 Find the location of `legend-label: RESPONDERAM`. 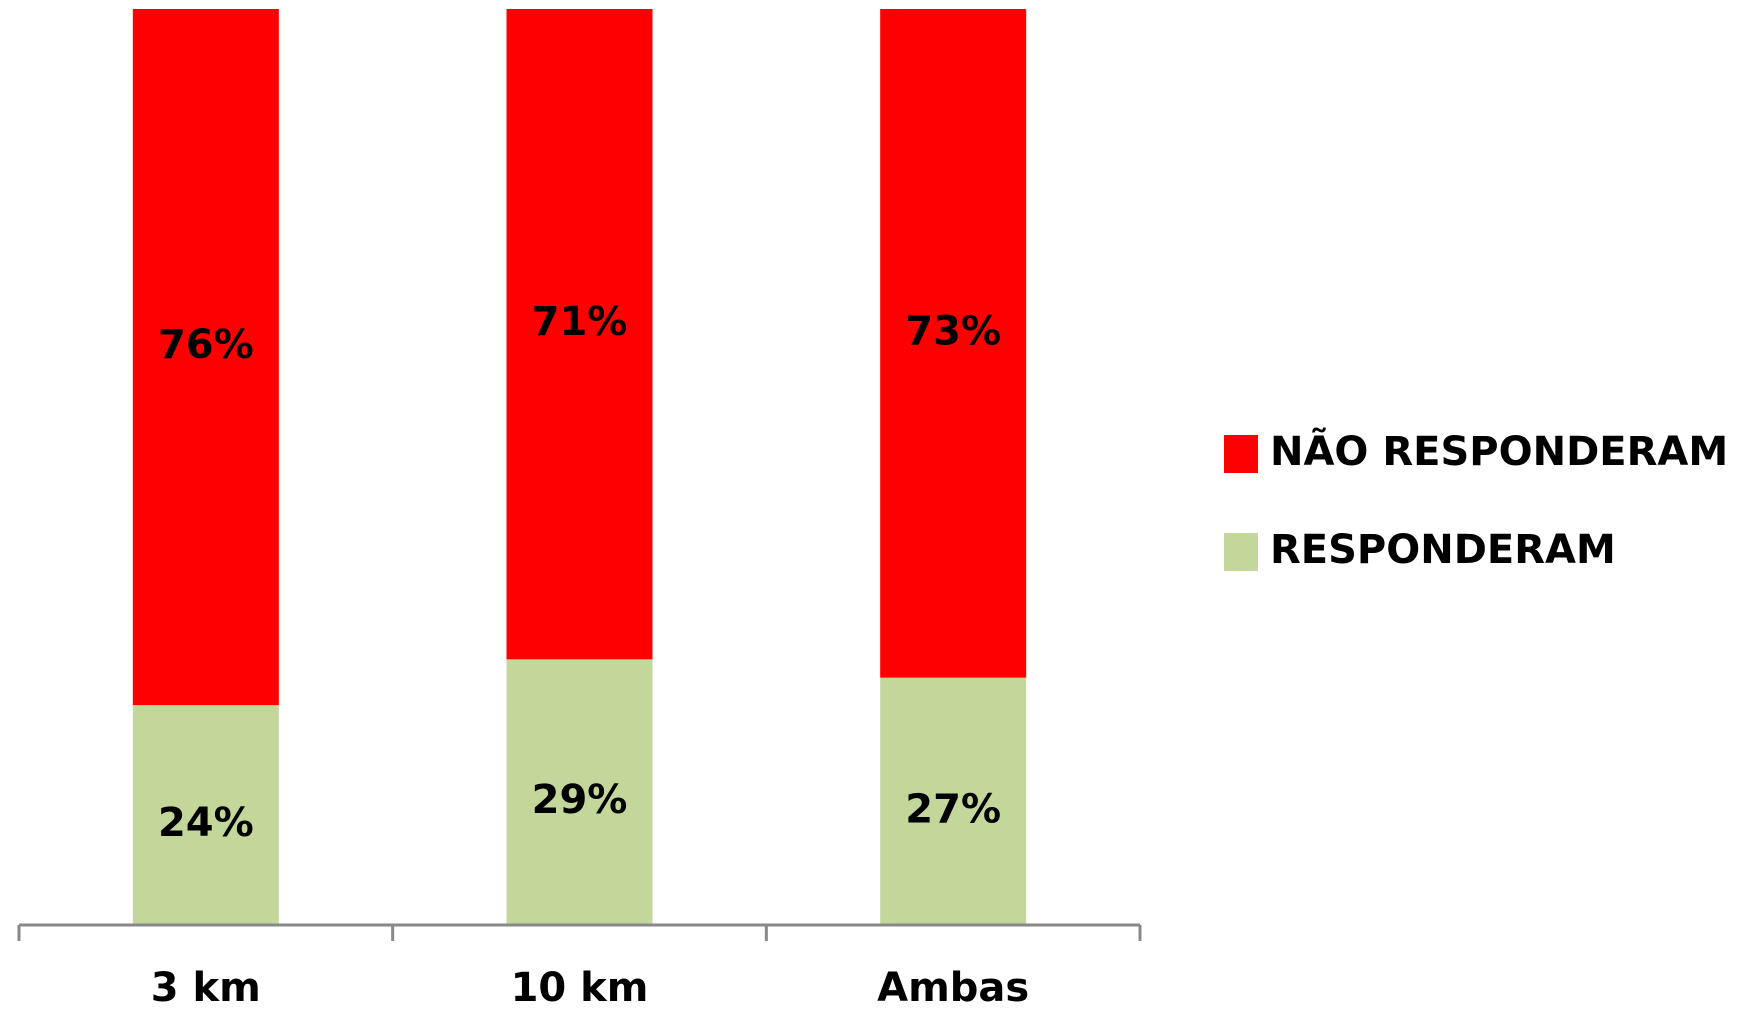

legend-label: RESPONDERAM is located at coordinates (1443, 550).